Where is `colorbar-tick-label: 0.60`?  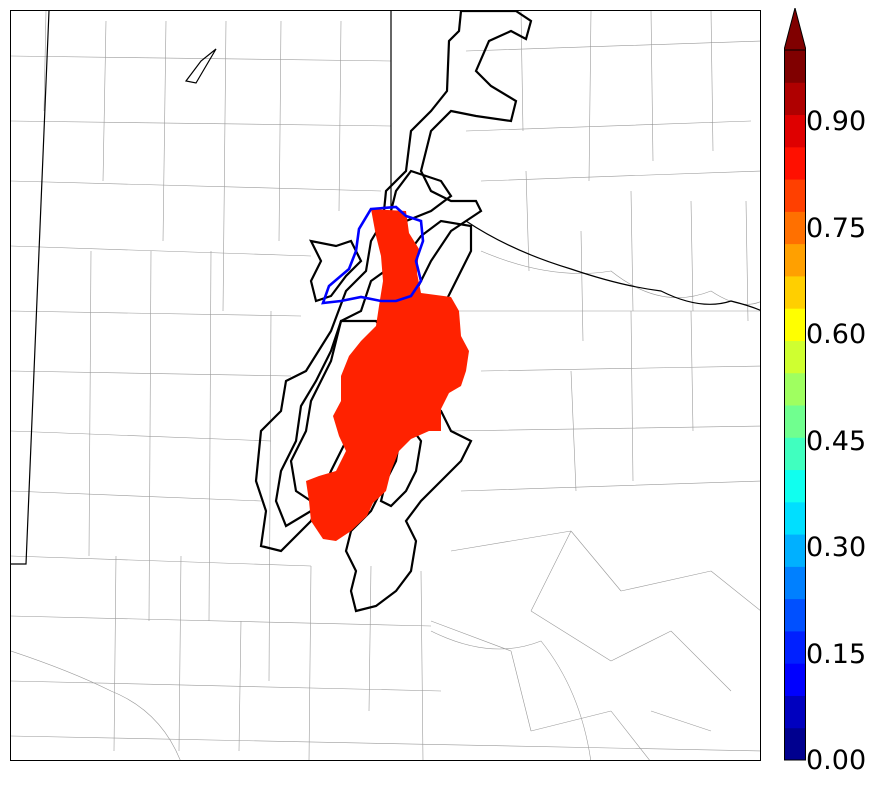
colorbar-tick-label: 0.60 is located at coordinates (836, 334).